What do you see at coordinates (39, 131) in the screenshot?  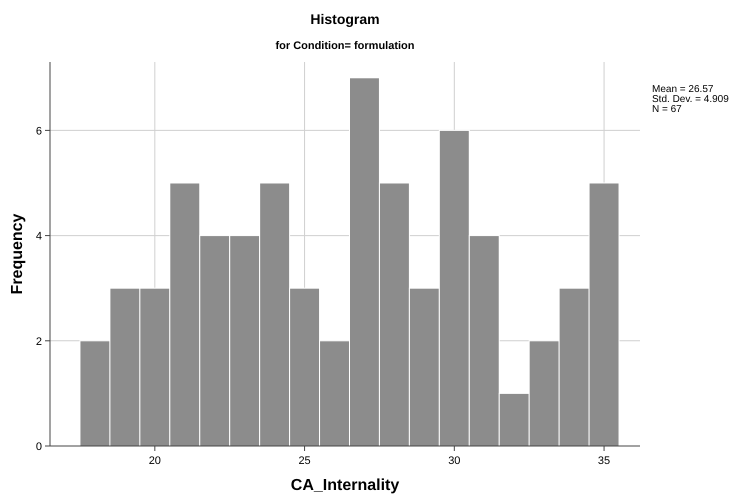 I see `y-tick-label: 6` at bounding box center [39, 131].